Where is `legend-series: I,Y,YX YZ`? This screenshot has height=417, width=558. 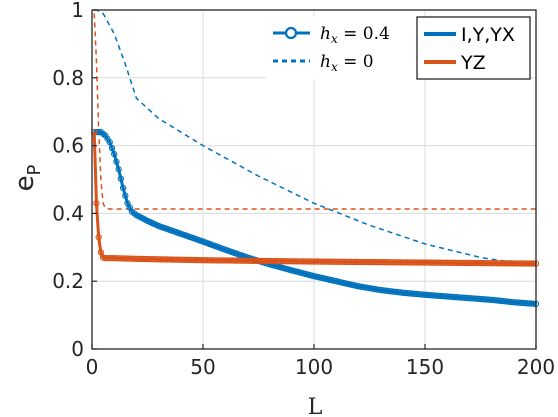 legend-series: I,Y,YX YZ is located at coordinates (473, 48).